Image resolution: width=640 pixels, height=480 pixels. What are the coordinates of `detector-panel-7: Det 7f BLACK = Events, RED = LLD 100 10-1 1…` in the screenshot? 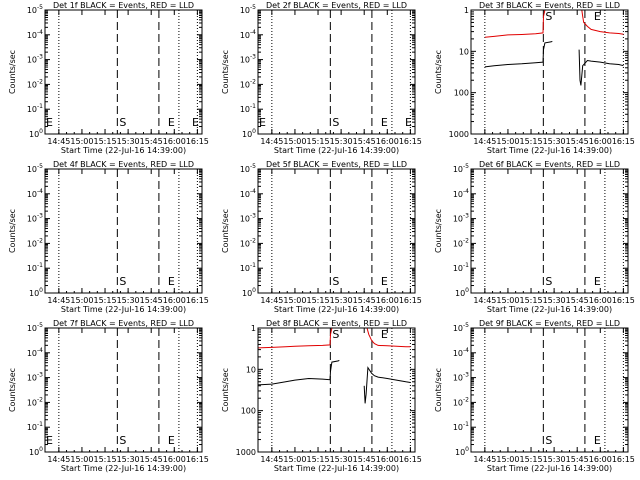 It's located at (108, 396).